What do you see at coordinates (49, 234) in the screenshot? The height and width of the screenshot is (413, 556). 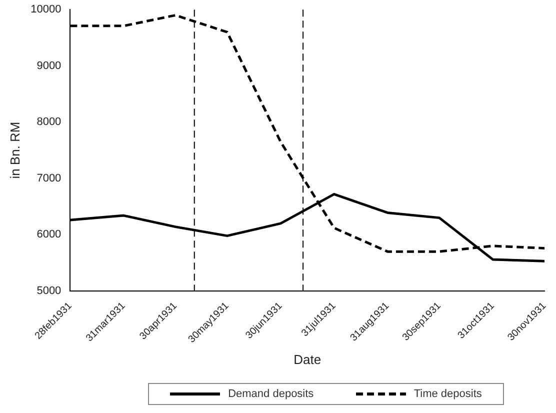 I see `y-tick-label: 6000` at bounding box center [49, 234].